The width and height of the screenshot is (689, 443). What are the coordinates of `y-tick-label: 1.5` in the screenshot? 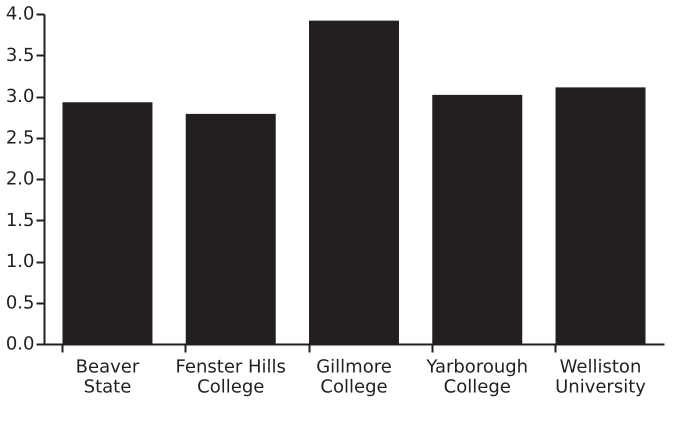 It's located at (20, 220).